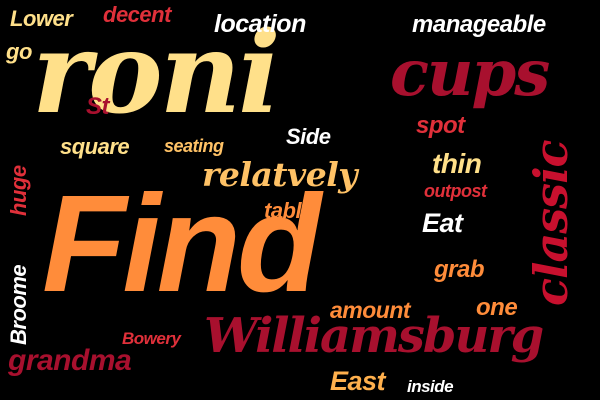 The width and height of the screenshot is (600, 400). What do you see at coordinates (18, 190) in the screenshot?
I see `word-huge: huge` at bounding box center [18, 190].